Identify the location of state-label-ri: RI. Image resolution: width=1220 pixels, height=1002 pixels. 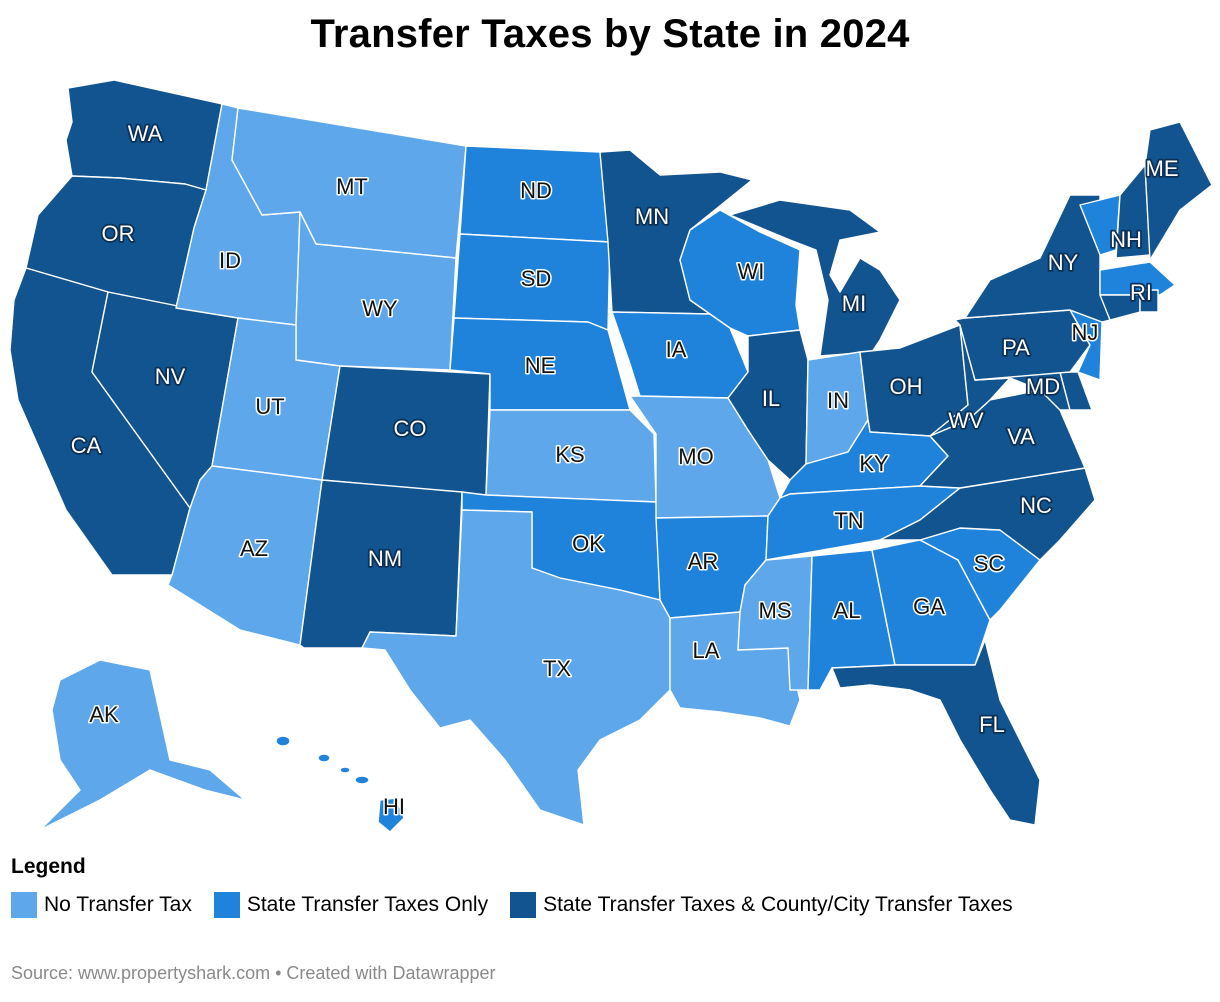
(1141, 292).